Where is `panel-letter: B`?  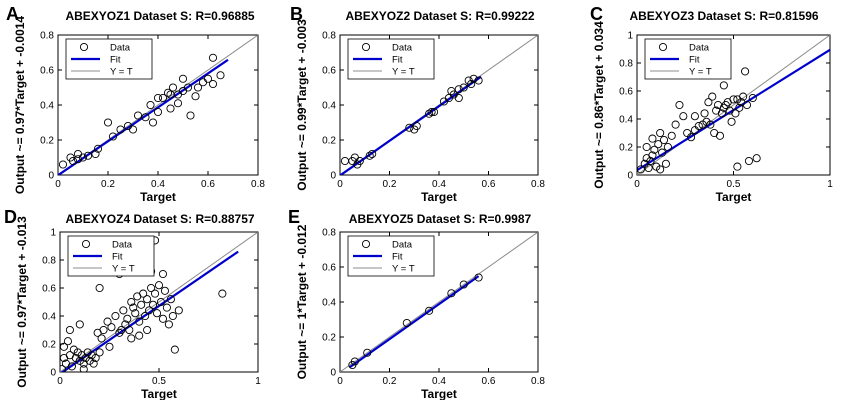
panel-letter: B is located at coordinates (296, 14).